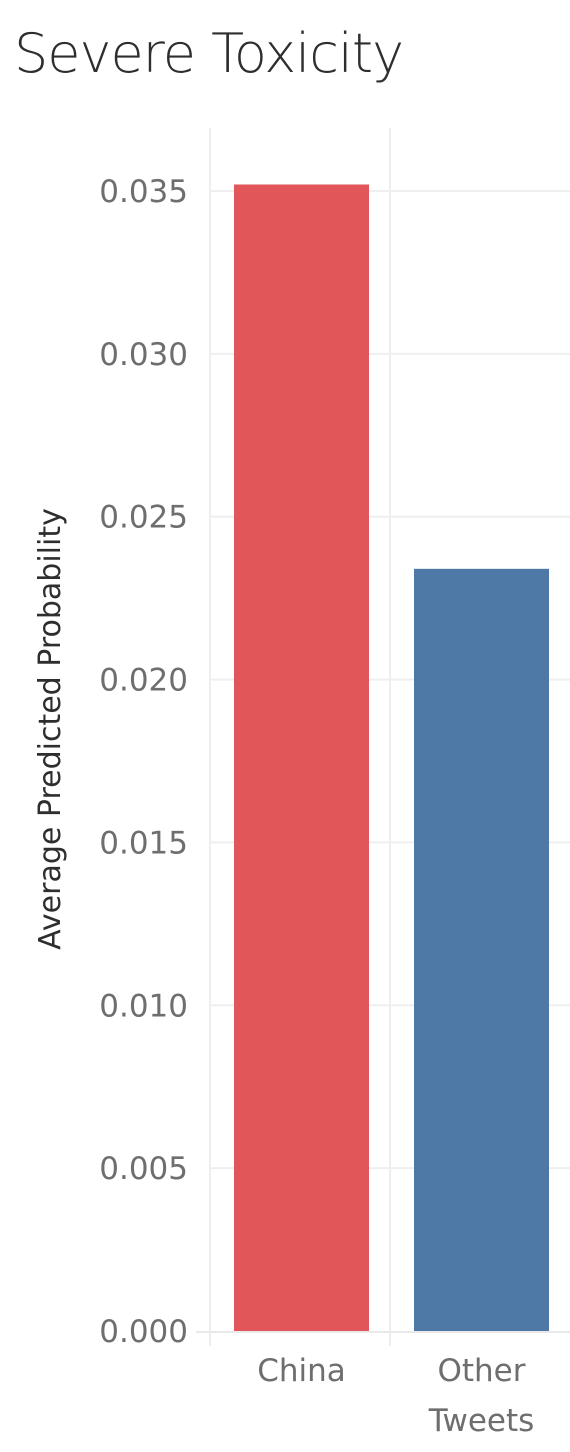  What do you see at coordinates (143, 1169) in the screenshot?
I see `y-tick-label: 0.005` at bounding box center [143, 1169].